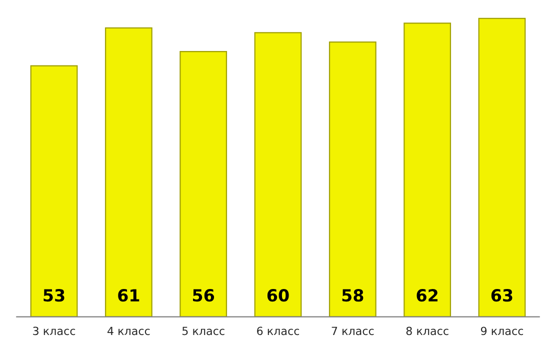 This screenshot has width=556, height=352. Describe the element at coordinates (278, 295) in the screenshot. I see `data-label: 60` at that location.